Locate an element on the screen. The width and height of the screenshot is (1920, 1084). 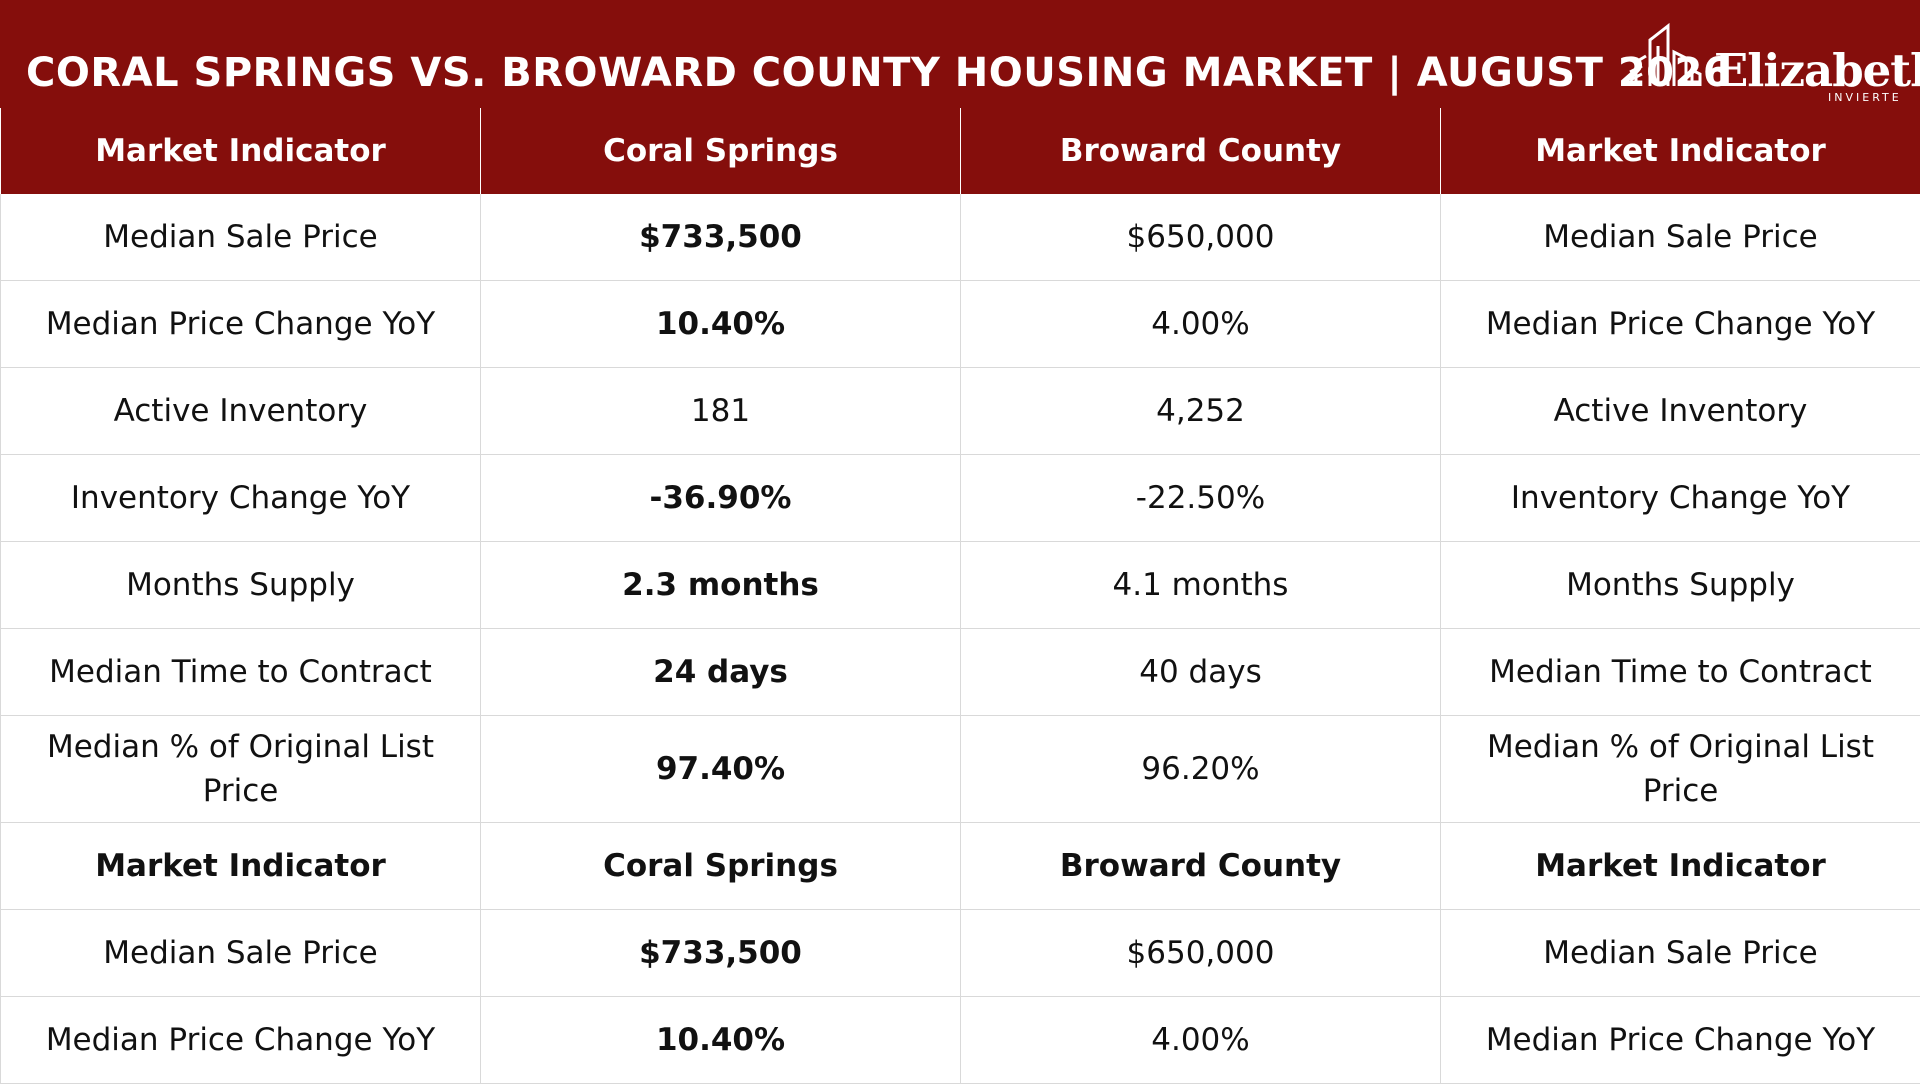
broward-county-cell: -22.50% is located at coordinates (1201, 498).